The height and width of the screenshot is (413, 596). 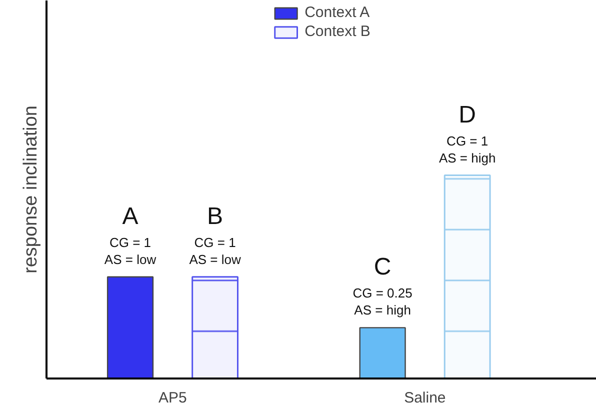 I want to click on annotation: CG = 0.25, so click(x=382, y=293).